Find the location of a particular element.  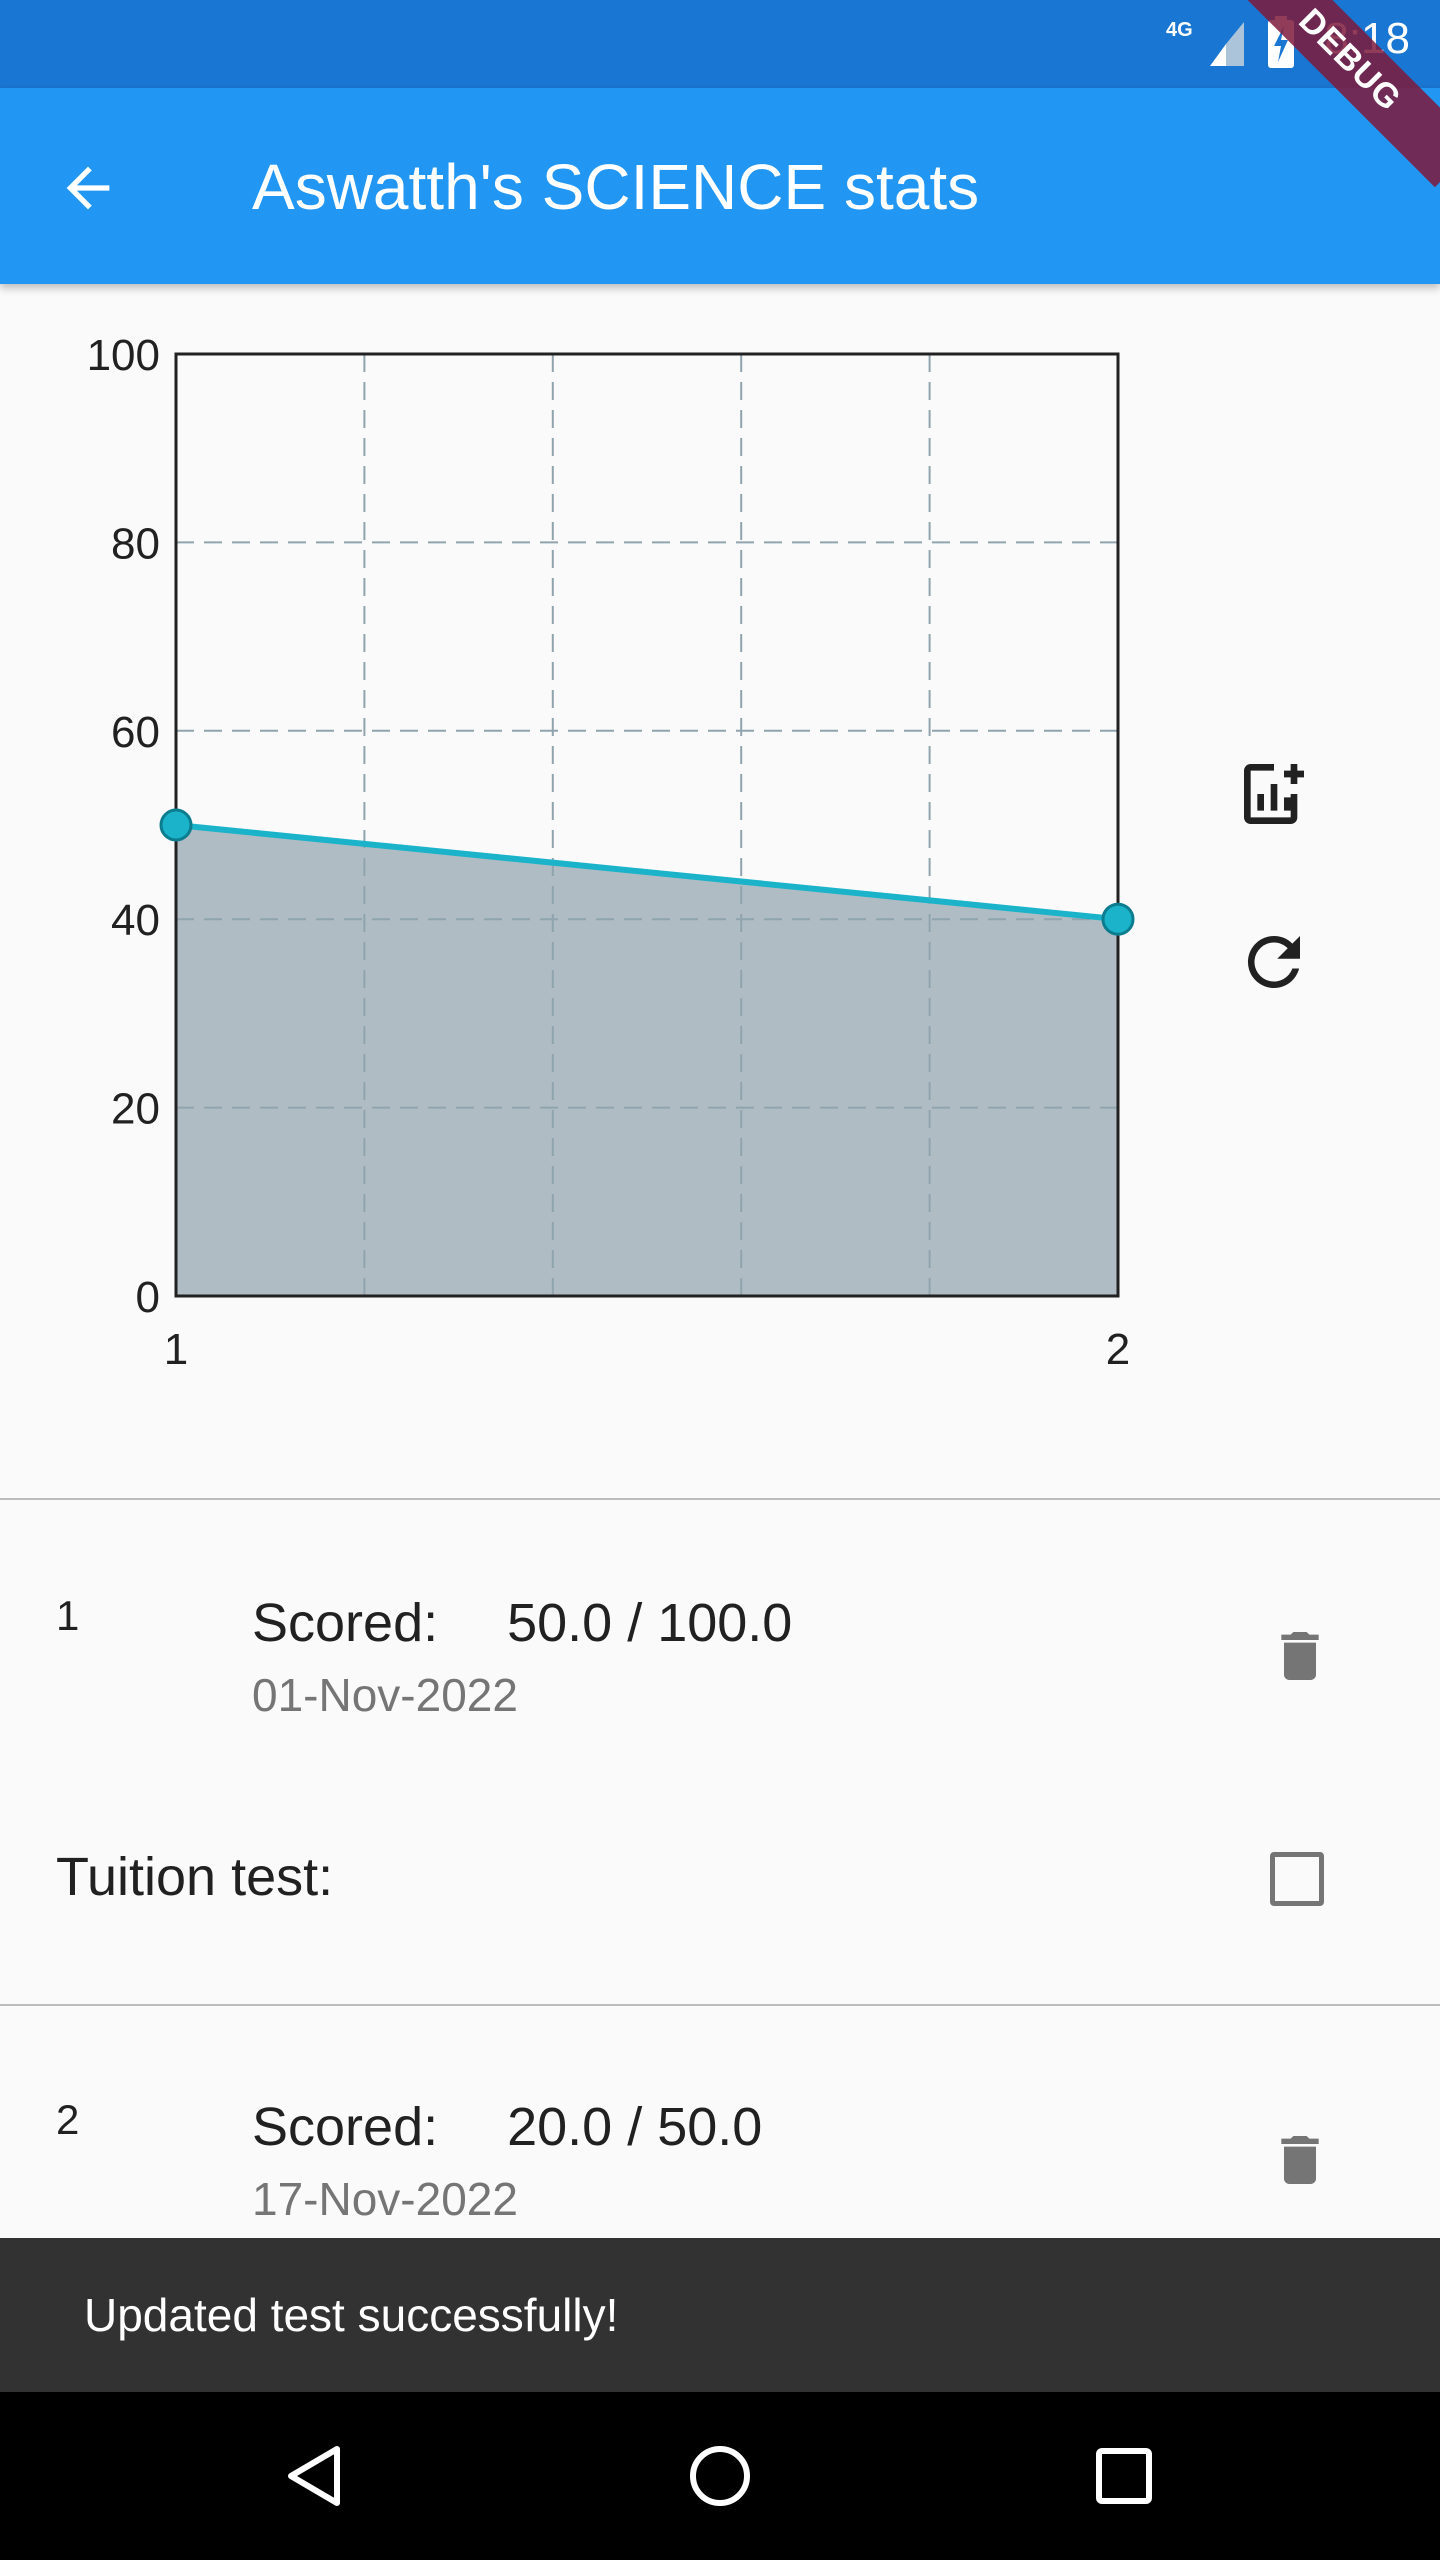

add-chart-icon is located at coordinates (1274, 794).